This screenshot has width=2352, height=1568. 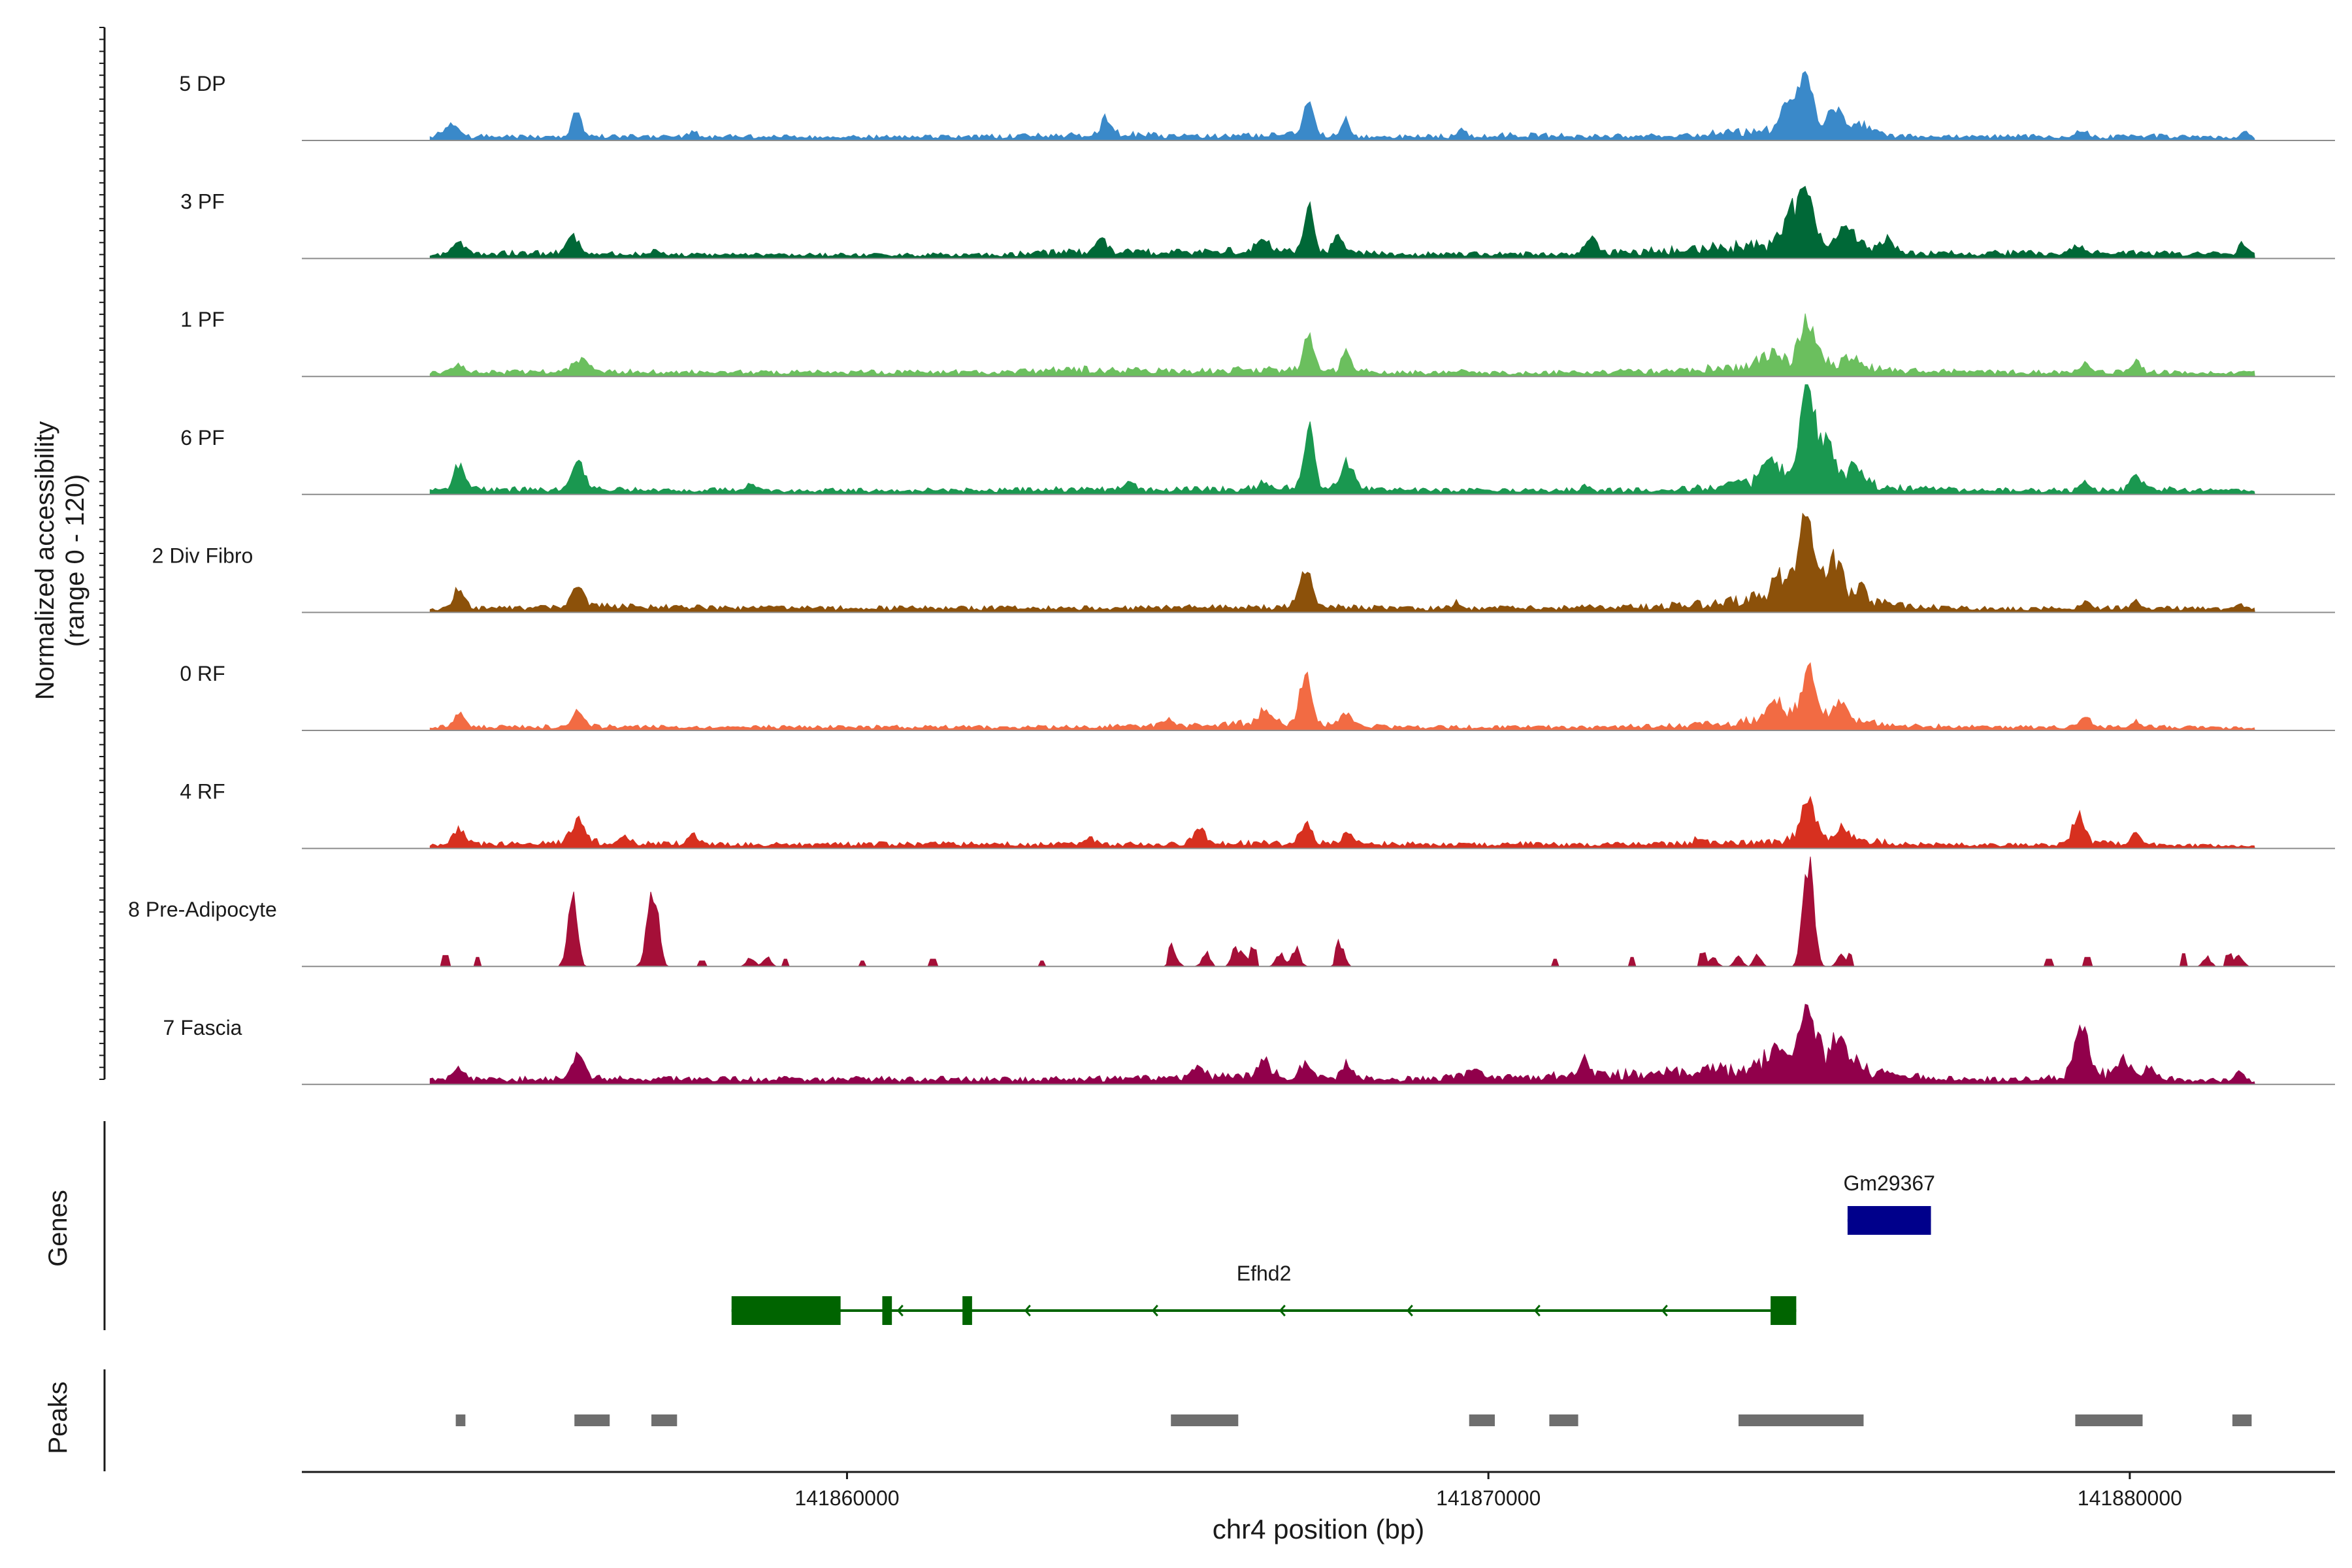 I want to click on y-axis-range: (range 0 - 120), so click(x=75, y=560).